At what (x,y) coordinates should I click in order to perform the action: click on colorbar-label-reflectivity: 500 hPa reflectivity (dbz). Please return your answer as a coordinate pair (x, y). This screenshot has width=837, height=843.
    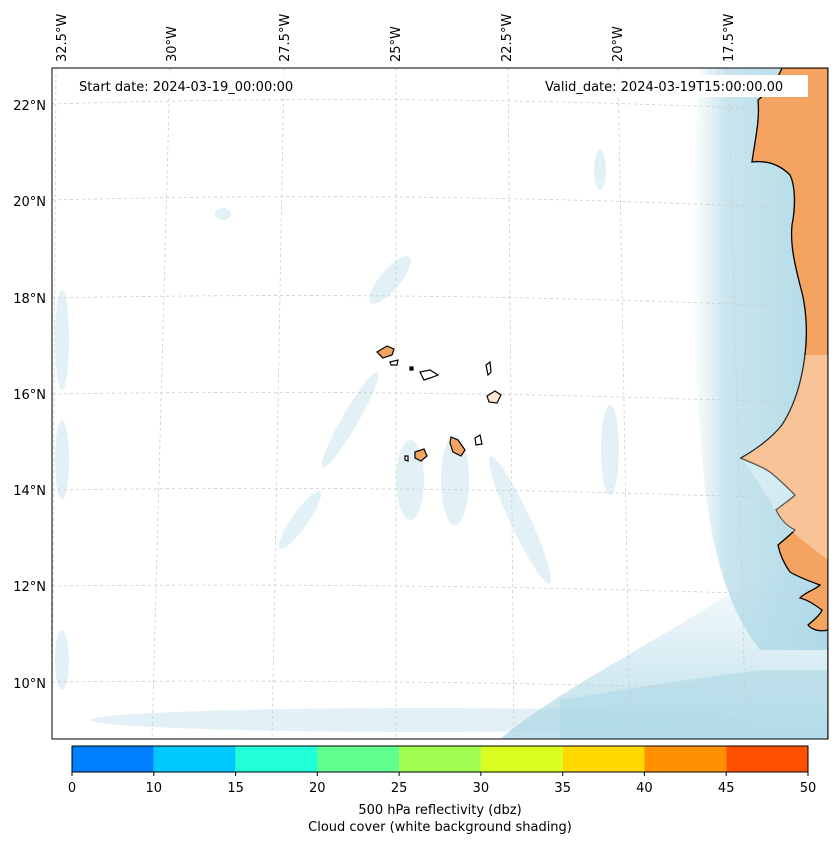
    Looking at the image, I should click on (439, 810).